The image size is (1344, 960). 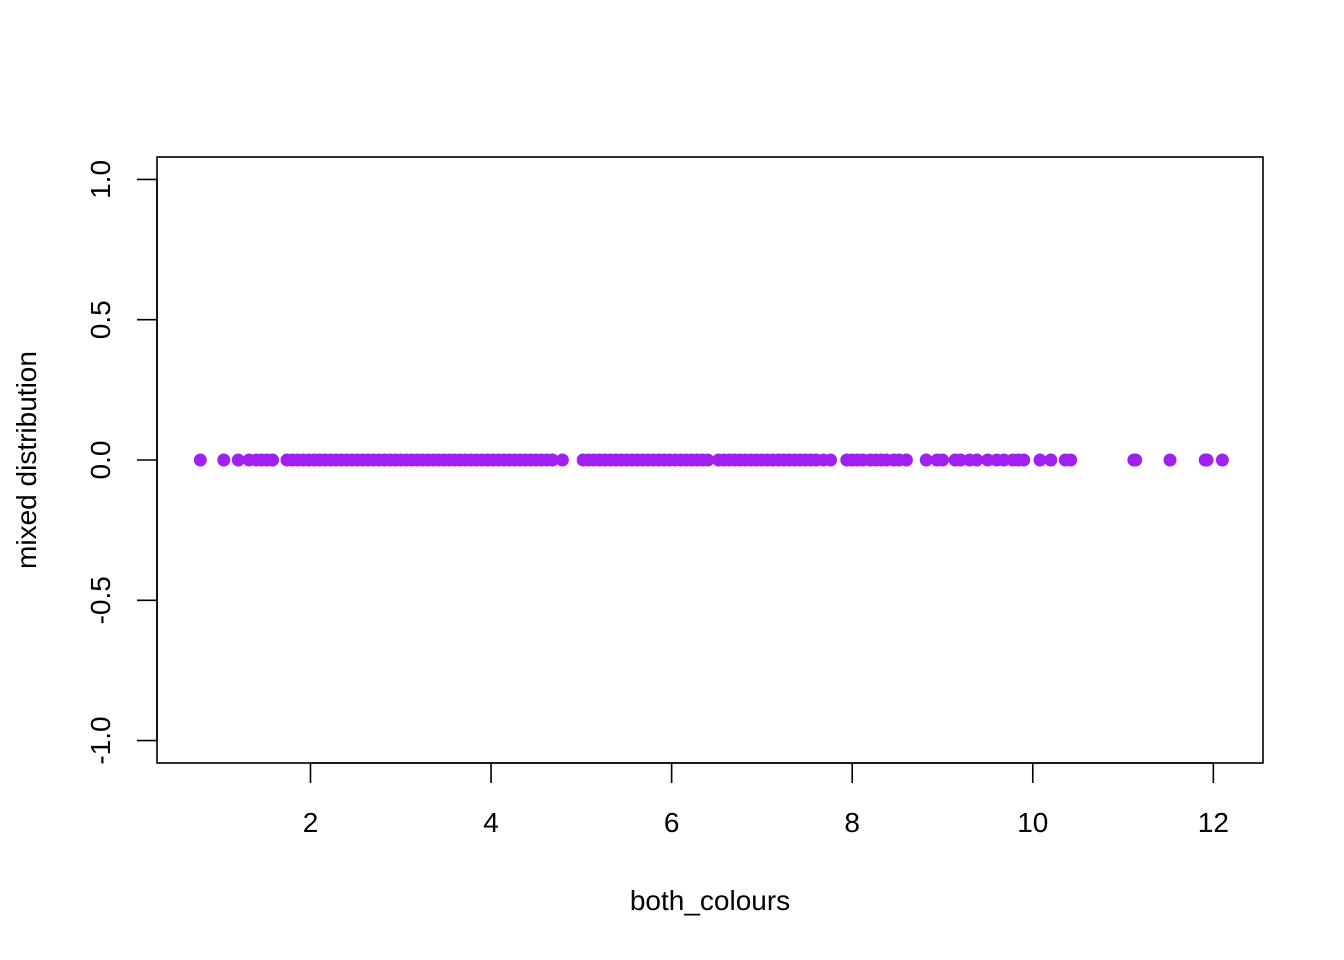 I want to click on y-axis: -1.0 -0.5 0.0 0.5 1.0, so click(x=121, y=462).